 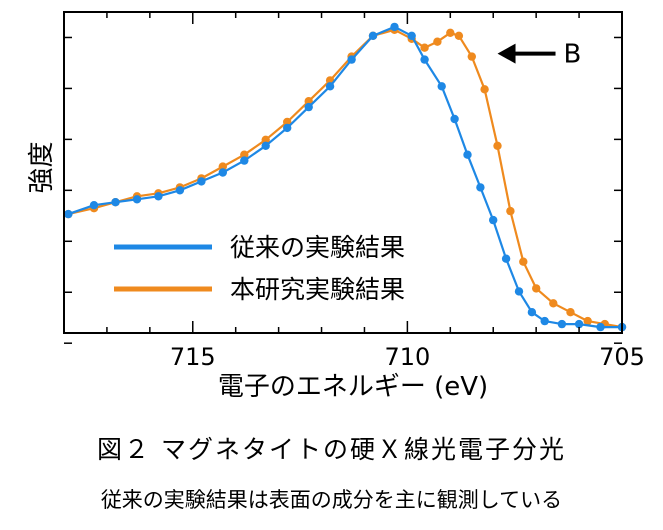 What do you see at coordinates (331, 449) in the screenshot?
I see `figure-title: 図２ マグネタイトの硬Ｘ線光電子分光` at bounding box center [331, 449].